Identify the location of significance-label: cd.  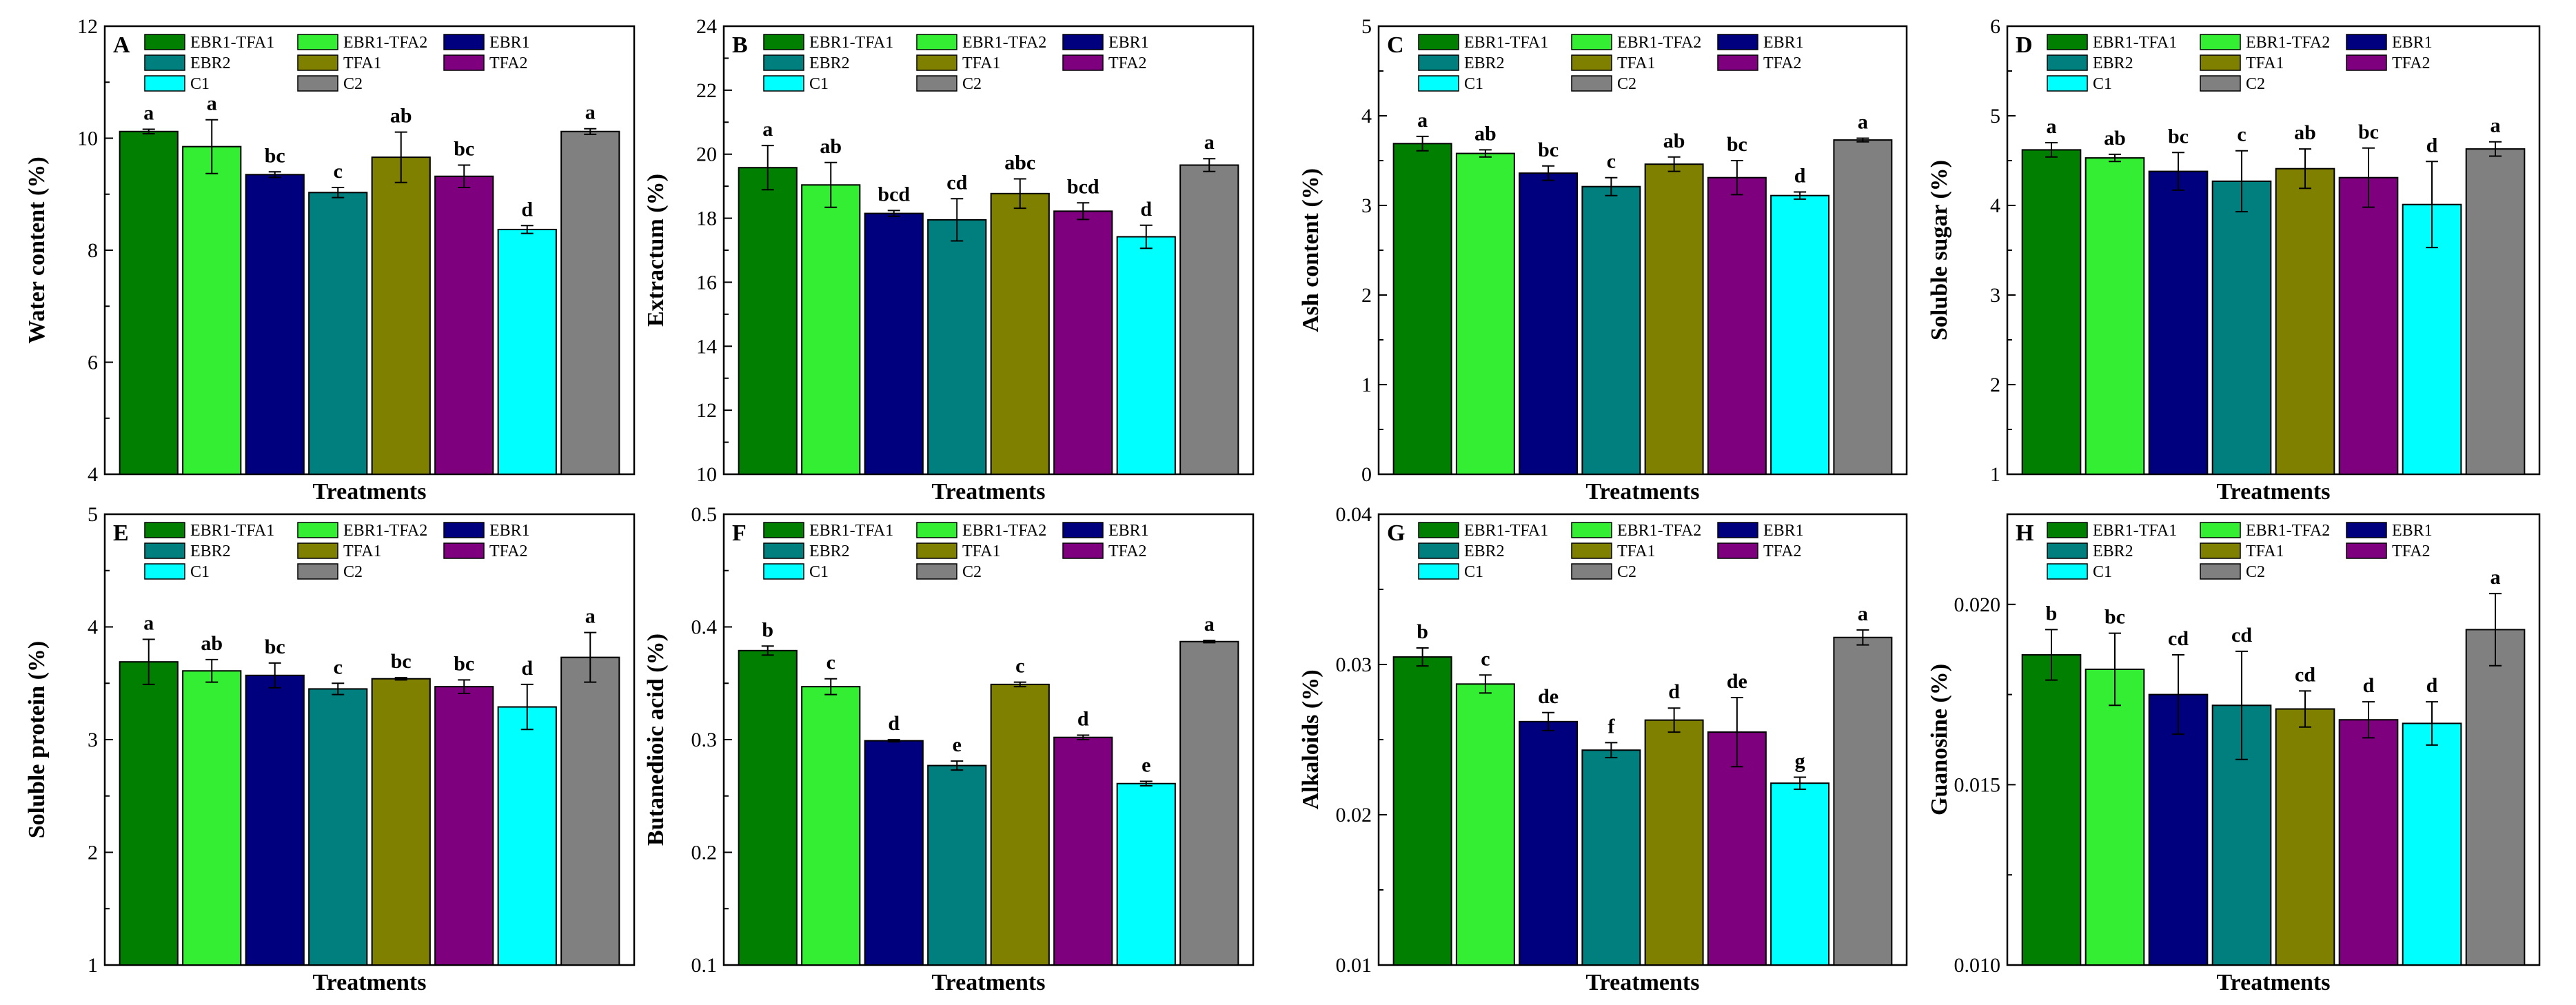
(2305, 675).